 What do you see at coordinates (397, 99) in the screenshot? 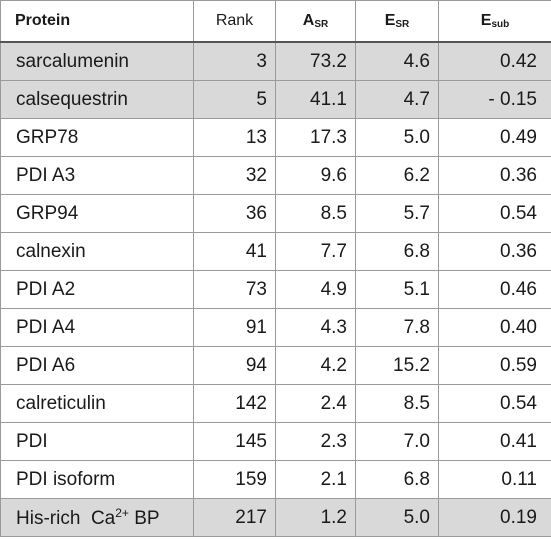
I see `cell-esr: 4.7` at bounding box center [397, 99].